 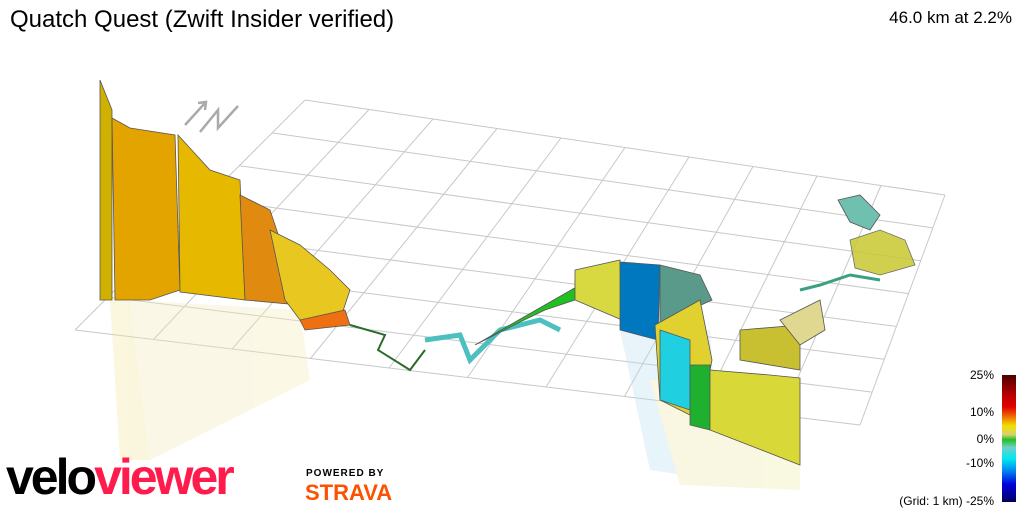 What do you see at coordinates (345, 473) in the screenshot?
I see `powered-by-label: POWERED BY` at bounding box center [345, 473].